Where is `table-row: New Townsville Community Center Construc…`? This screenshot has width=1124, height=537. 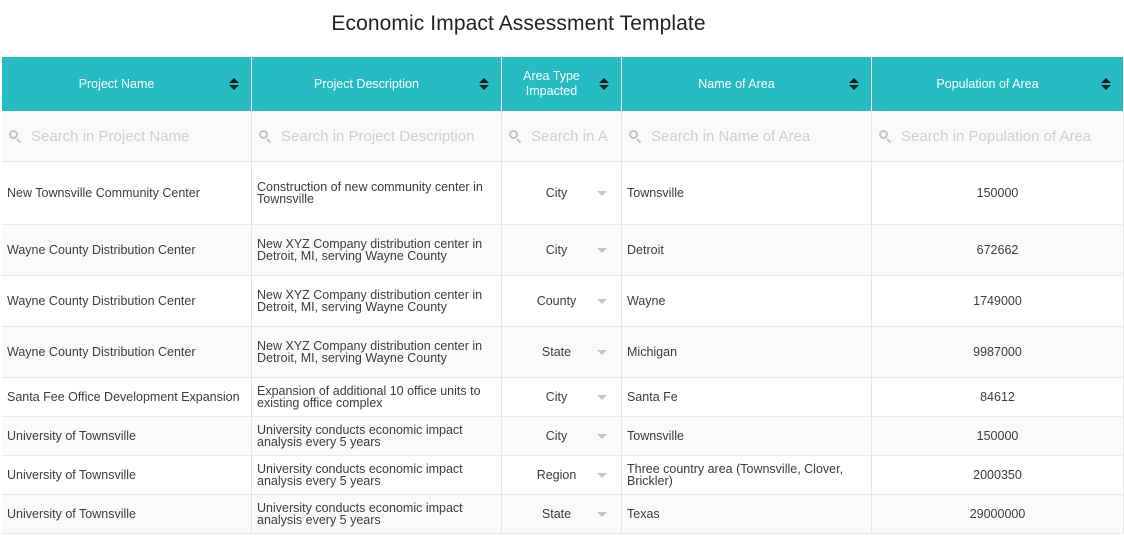
table-row: New Townsville Community Center Construc… is located at coordinates (563, 193).